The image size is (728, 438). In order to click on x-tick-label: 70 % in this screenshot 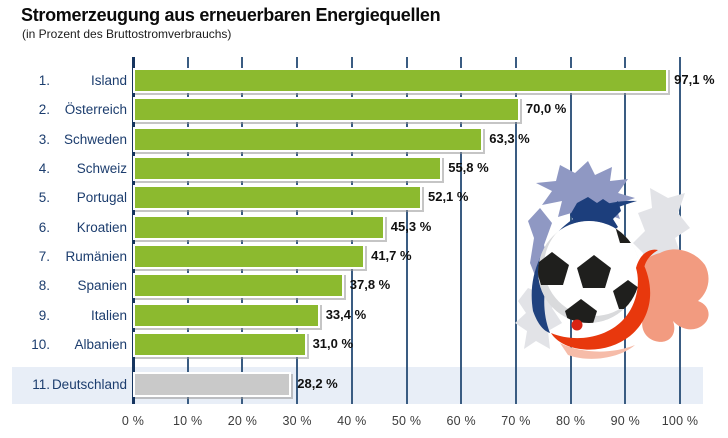, I will do `click(516, 421)`.